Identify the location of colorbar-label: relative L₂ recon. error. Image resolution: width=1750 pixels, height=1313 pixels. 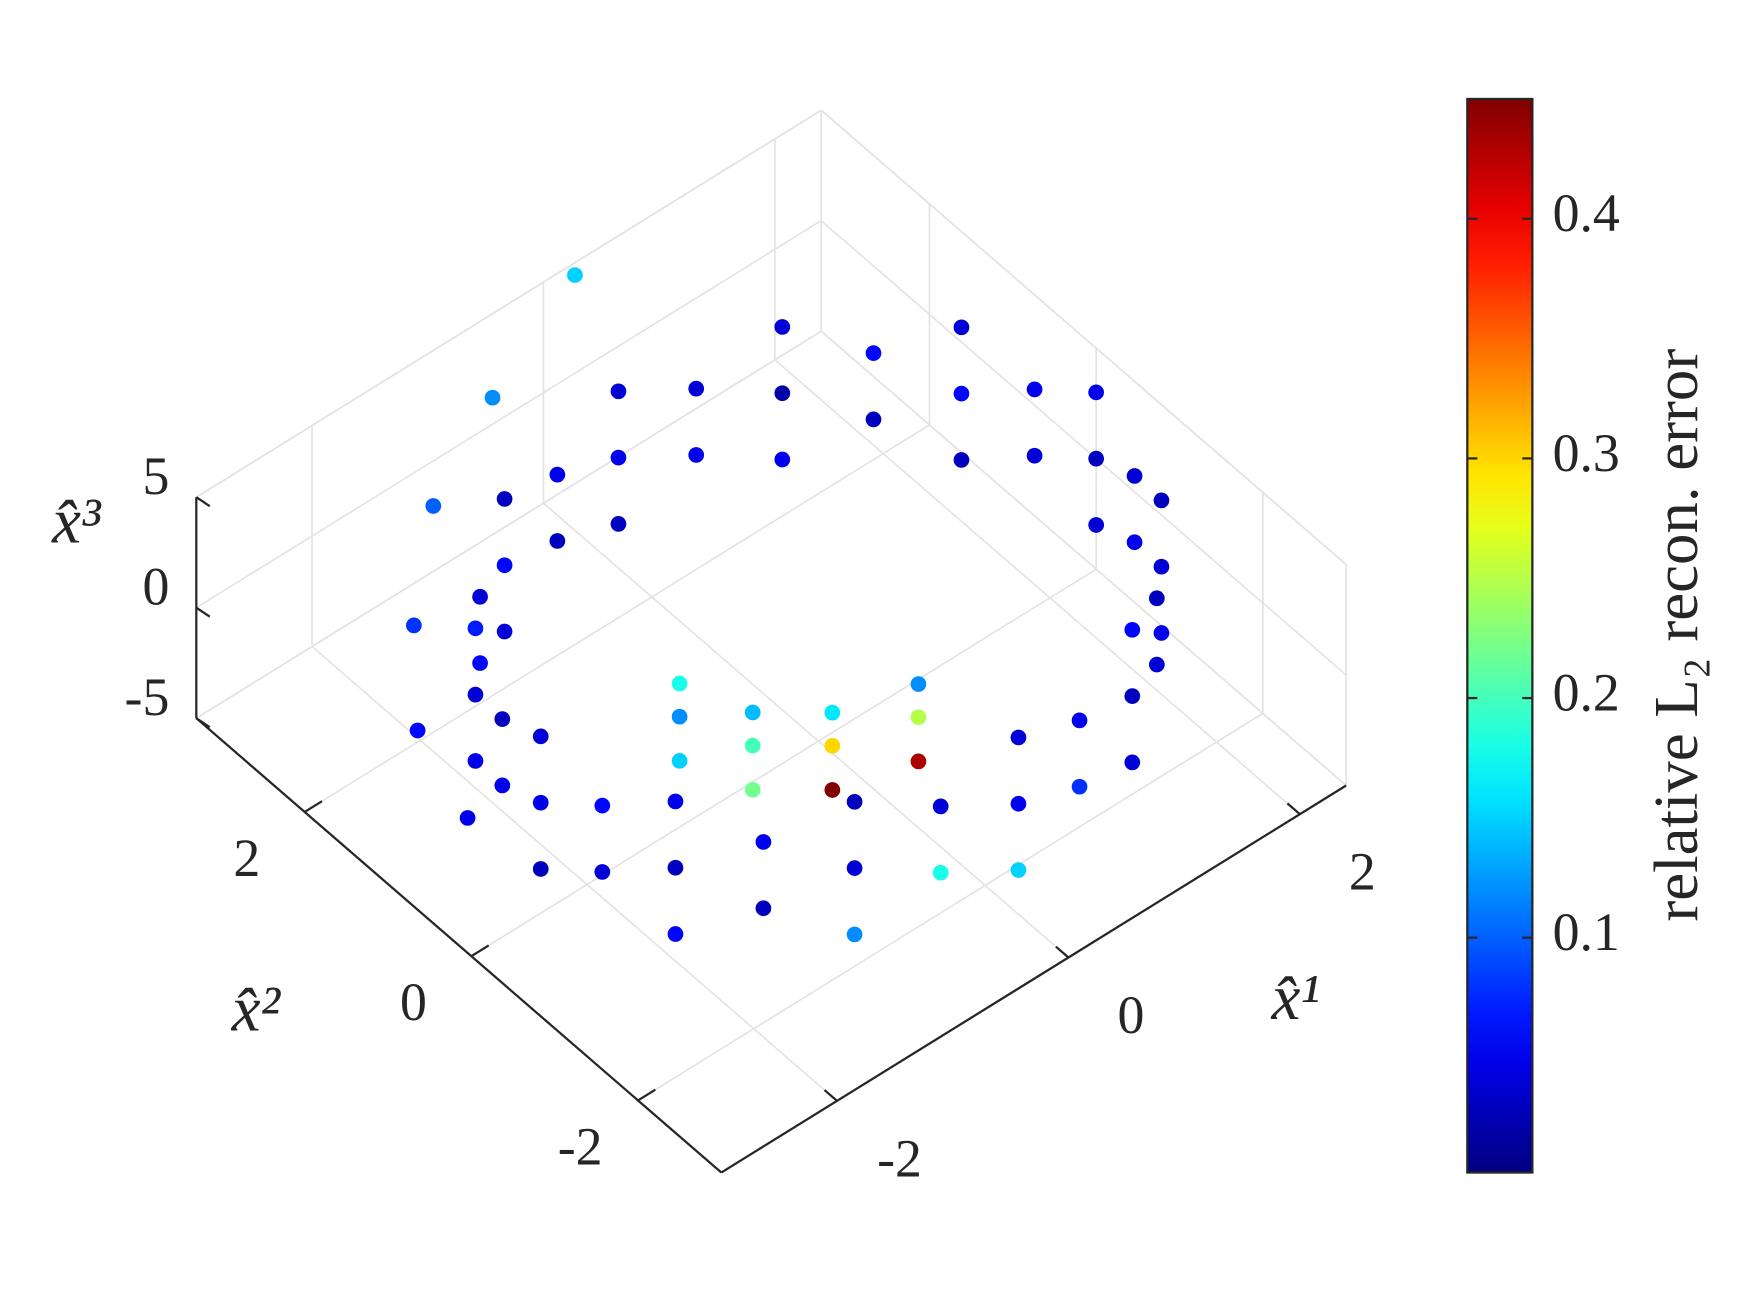
(1676, 635).